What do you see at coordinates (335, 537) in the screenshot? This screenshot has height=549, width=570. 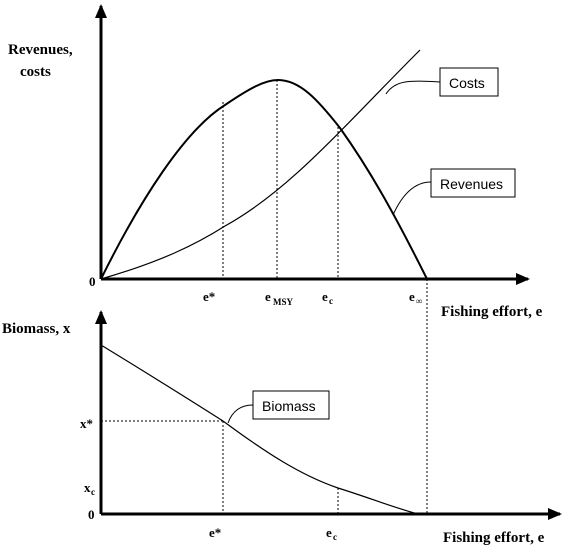 I see `tick-e-c-bottom-sub: c` at bounding box center [335, 537].